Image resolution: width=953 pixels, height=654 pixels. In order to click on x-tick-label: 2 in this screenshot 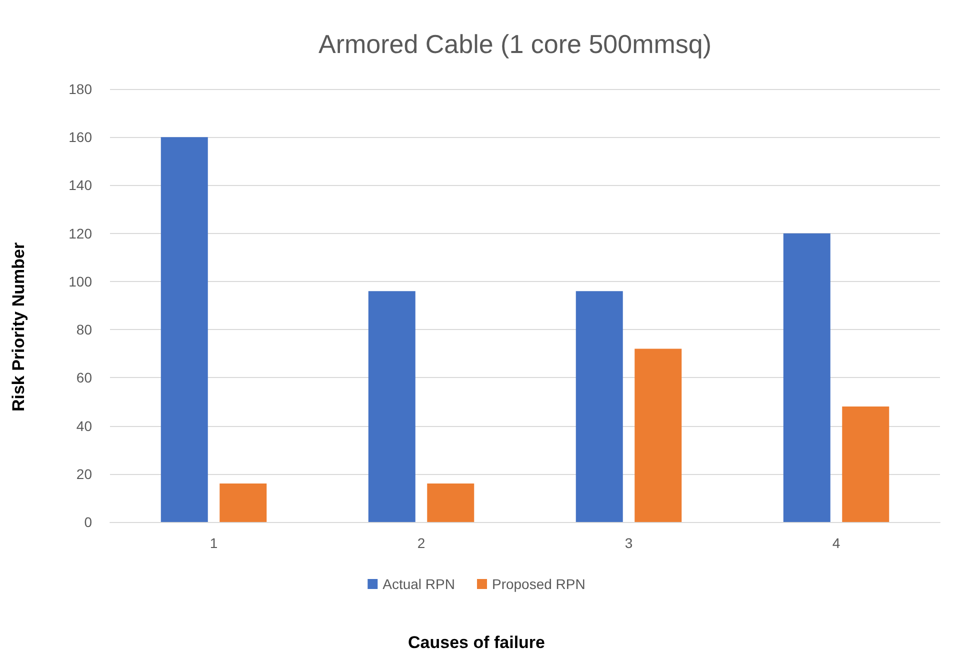, I will do `click(421, 543)`.